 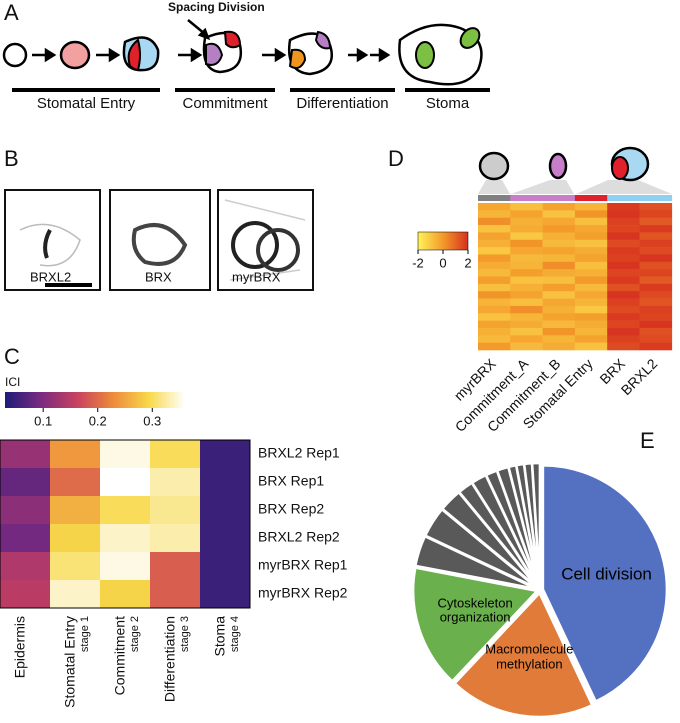 What do you see at coordinates (86, 103) in the screenshot?
I see `stage-label: Stomatal Entry` at bounding box center [86, 103].